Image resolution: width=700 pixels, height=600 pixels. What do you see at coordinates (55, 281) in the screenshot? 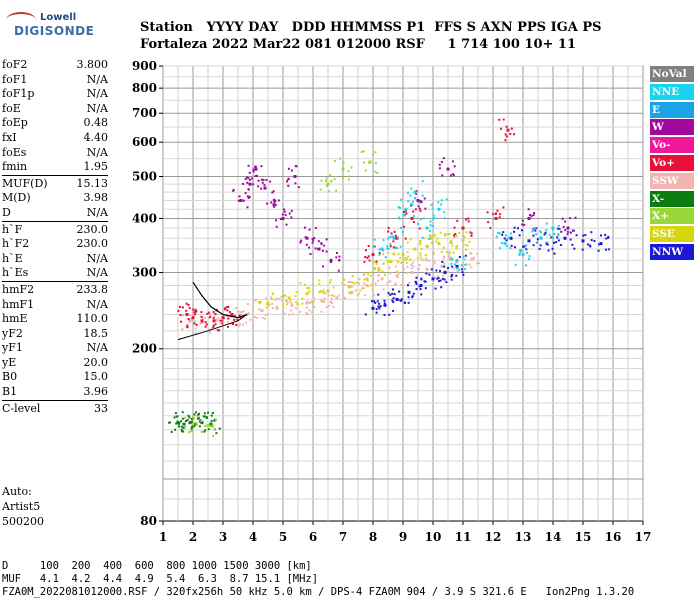
I see `param-separator` at bounding box center [55, 281].